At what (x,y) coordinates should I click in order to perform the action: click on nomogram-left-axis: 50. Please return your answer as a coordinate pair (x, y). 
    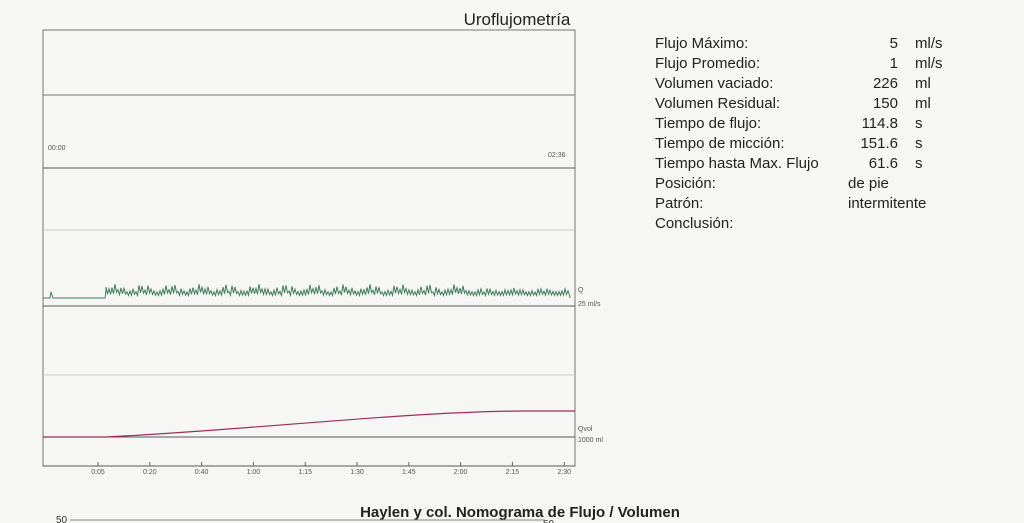
    Looking at the image, I should click on (62, 519).